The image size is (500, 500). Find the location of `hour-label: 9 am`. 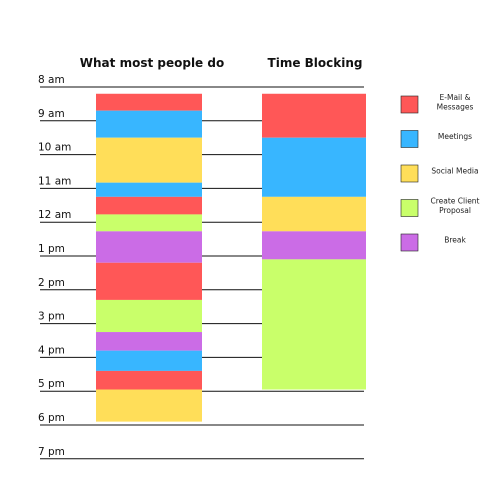

hour-label: 9 am is located at coordinates (51, 114).